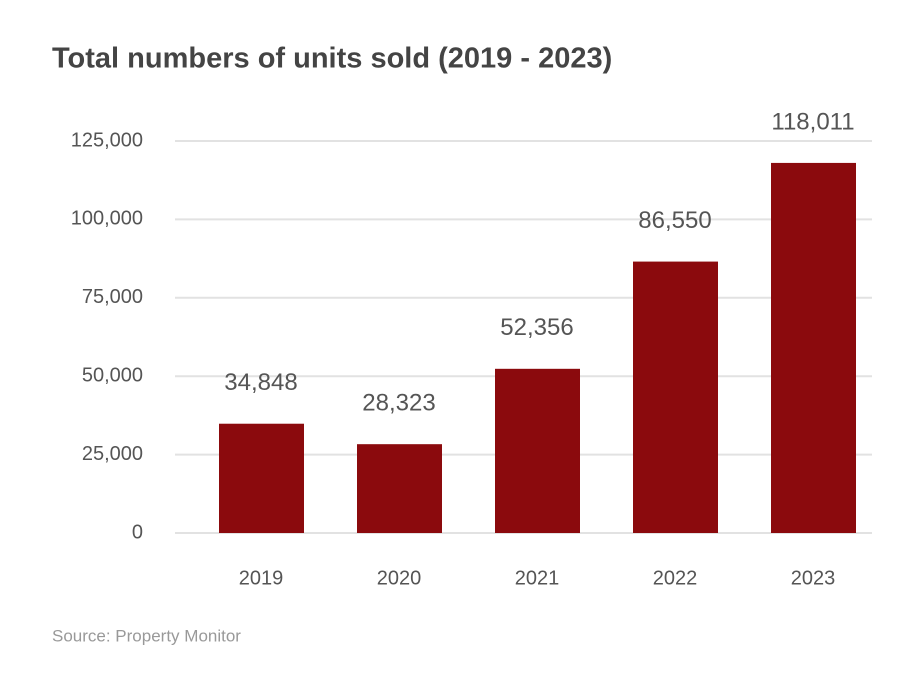 The image size is (924, 693). Describe the element at coordinates (536, 327) in the screenshot. I see `value-label: 52,356` at that location.